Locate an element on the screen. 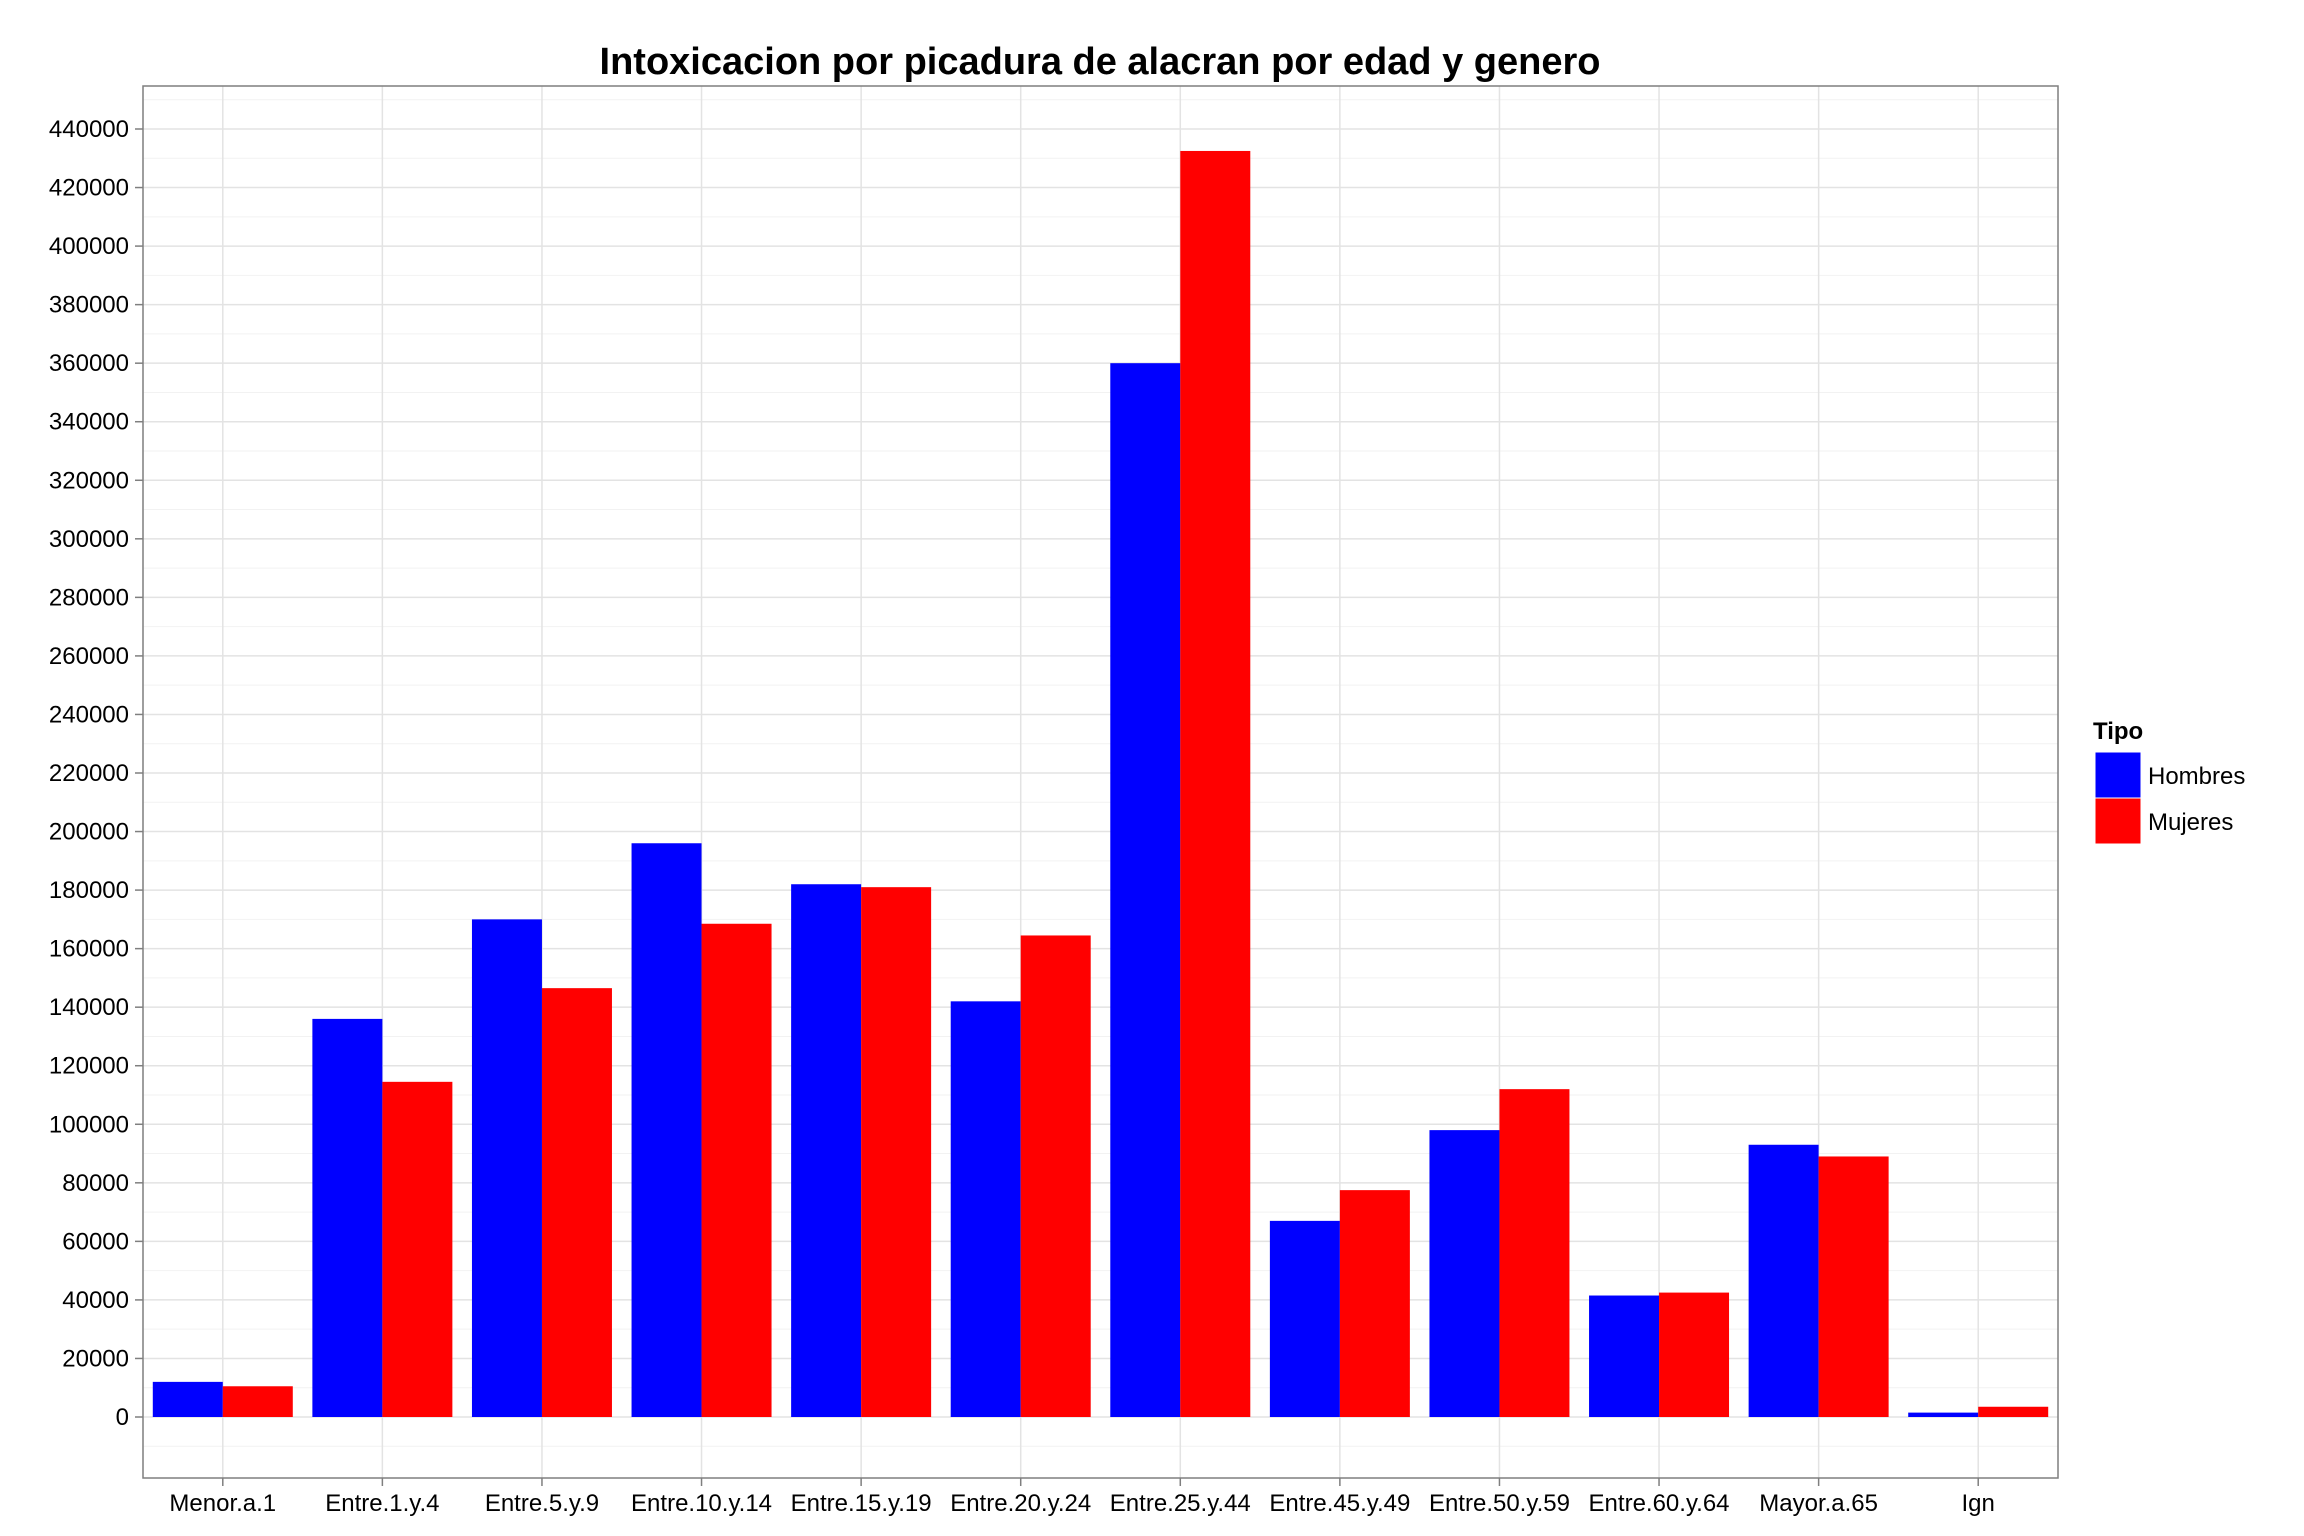 The width and height of the screenshot is (2304, 1536). y-tick-label: 420000 is located at coordinates (89, 188).